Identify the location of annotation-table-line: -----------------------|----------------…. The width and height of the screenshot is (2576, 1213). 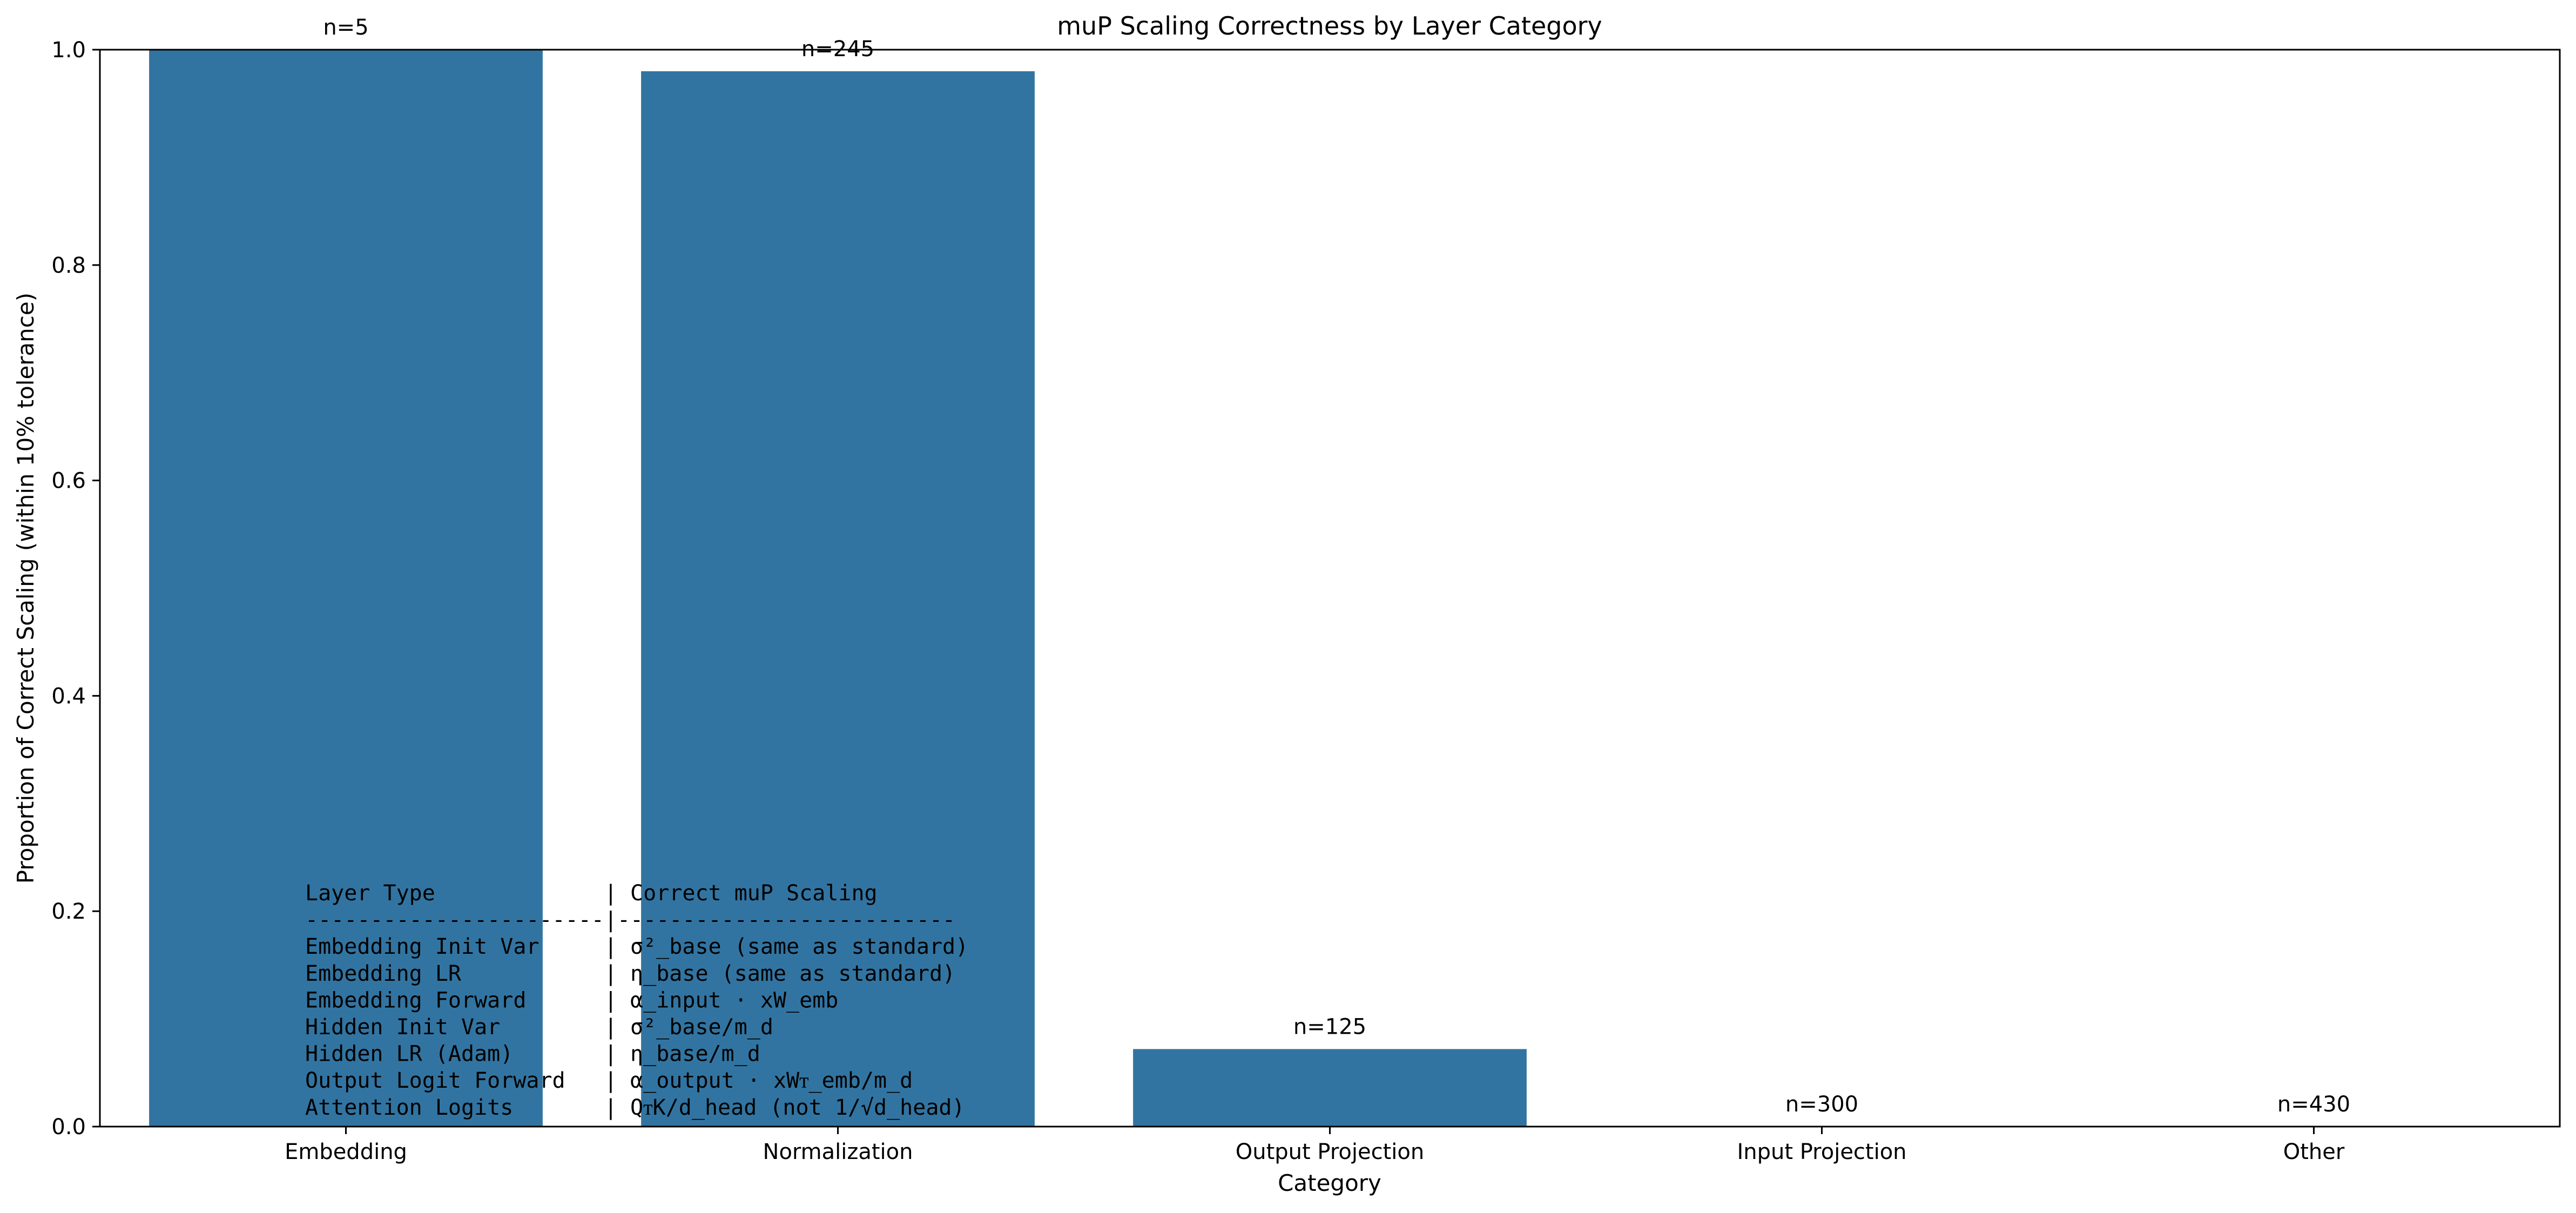
(630, 920).